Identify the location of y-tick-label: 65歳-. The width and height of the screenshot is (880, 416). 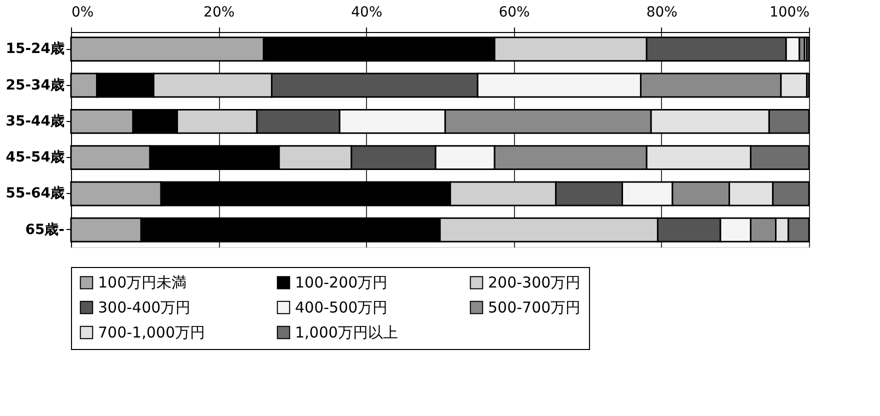
(45, 230).